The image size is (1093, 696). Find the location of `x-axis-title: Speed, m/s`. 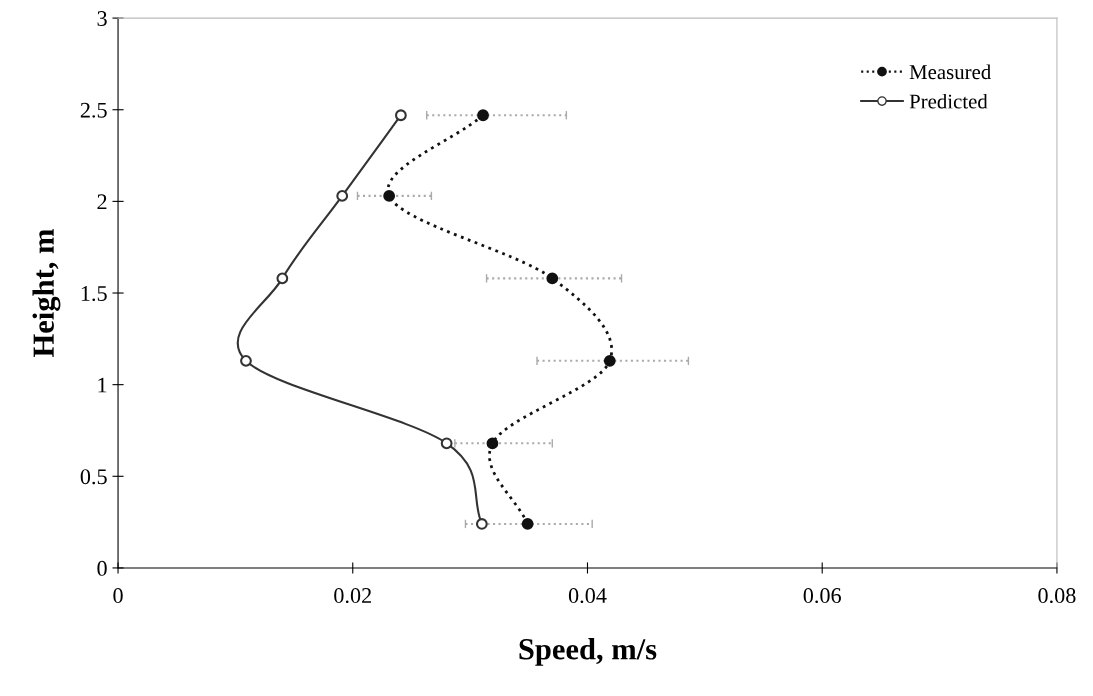

x-axis-title: Speed, m/s is located at coordinates (588, 652).